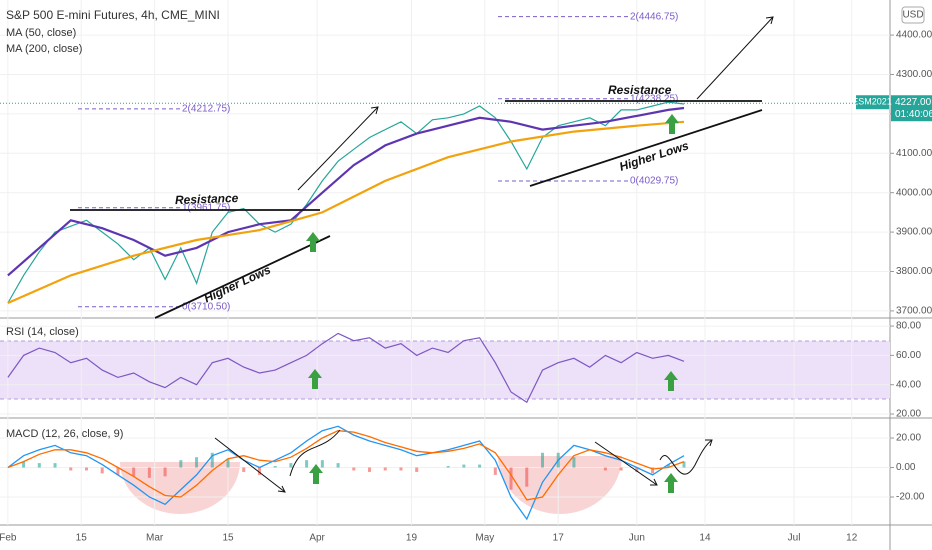  What do you see at coordinates (913, 114) in the screenshot?
I see `countdown: 01:40:06` at bounding box center [913, 114].